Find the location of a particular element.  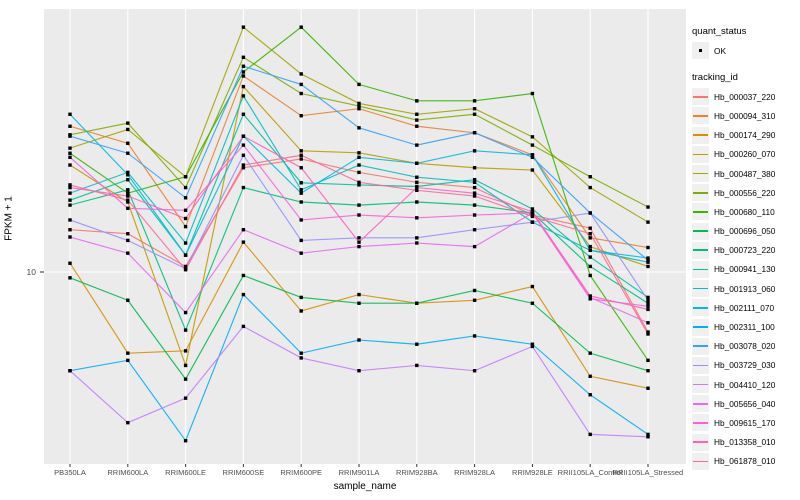

legend-item-label: Hb_004410_120 is located at coordinates (745, 384).